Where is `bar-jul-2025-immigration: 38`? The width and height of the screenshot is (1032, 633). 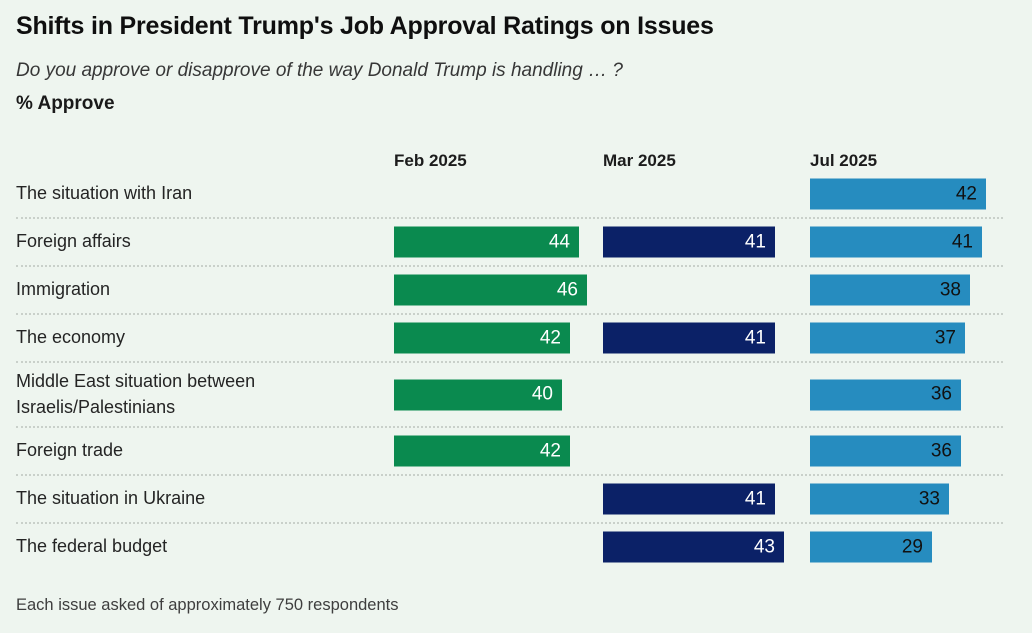
bar-jul-2025-immigration: 38 is located at coordinates (890, 290).